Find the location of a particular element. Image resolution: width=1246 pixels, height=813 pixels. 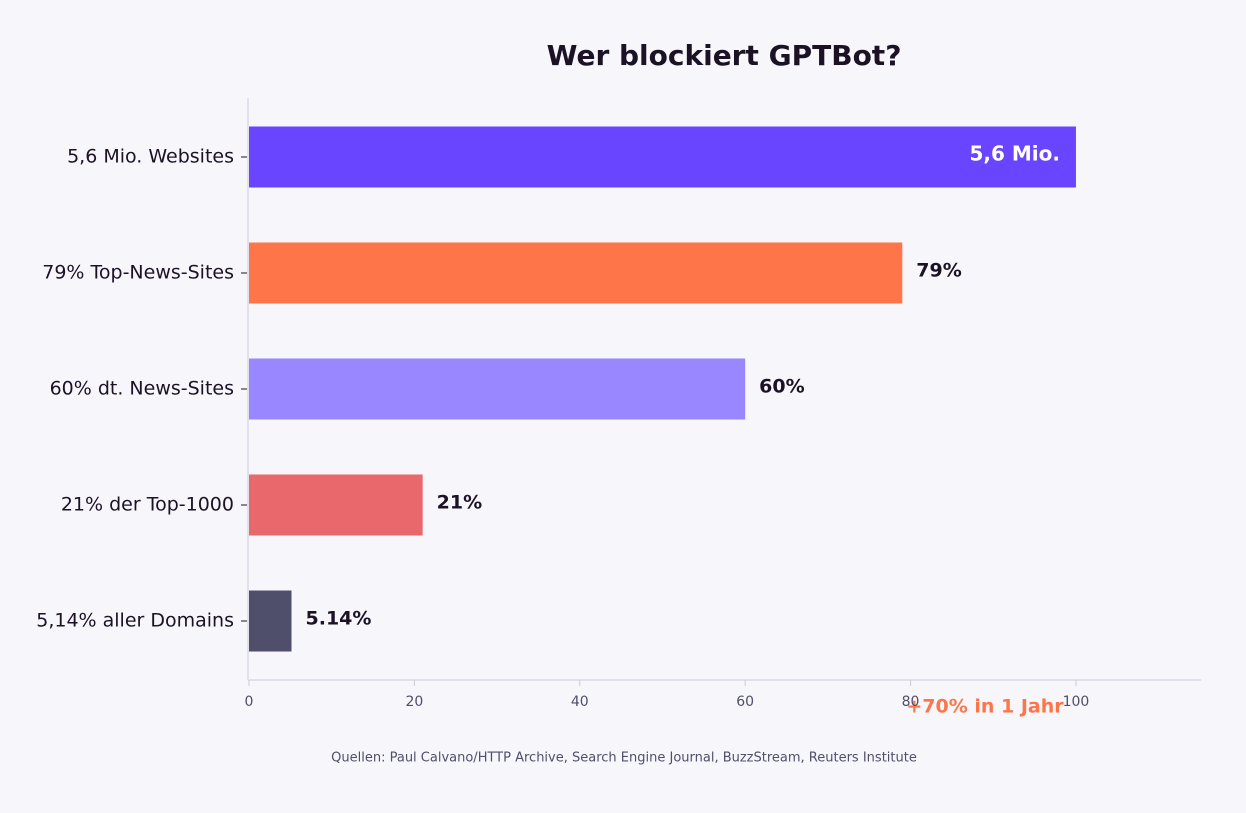

y-tick-label: 21% der Top-1000 is located at coordinates (147, 505).